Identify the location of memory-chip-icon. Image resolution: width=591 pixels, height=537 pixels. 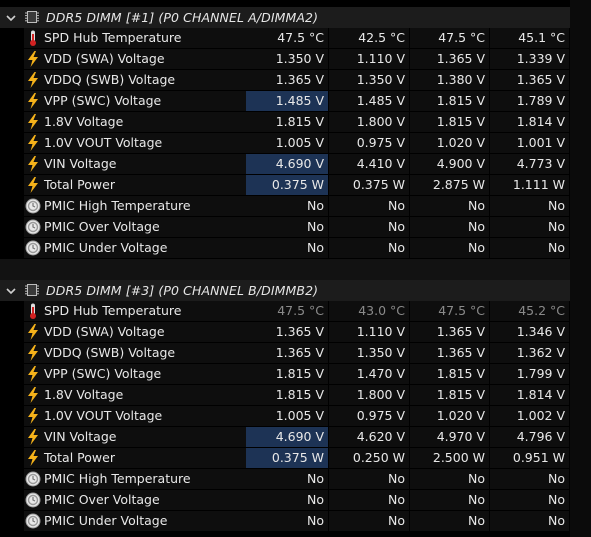
(32, 290).